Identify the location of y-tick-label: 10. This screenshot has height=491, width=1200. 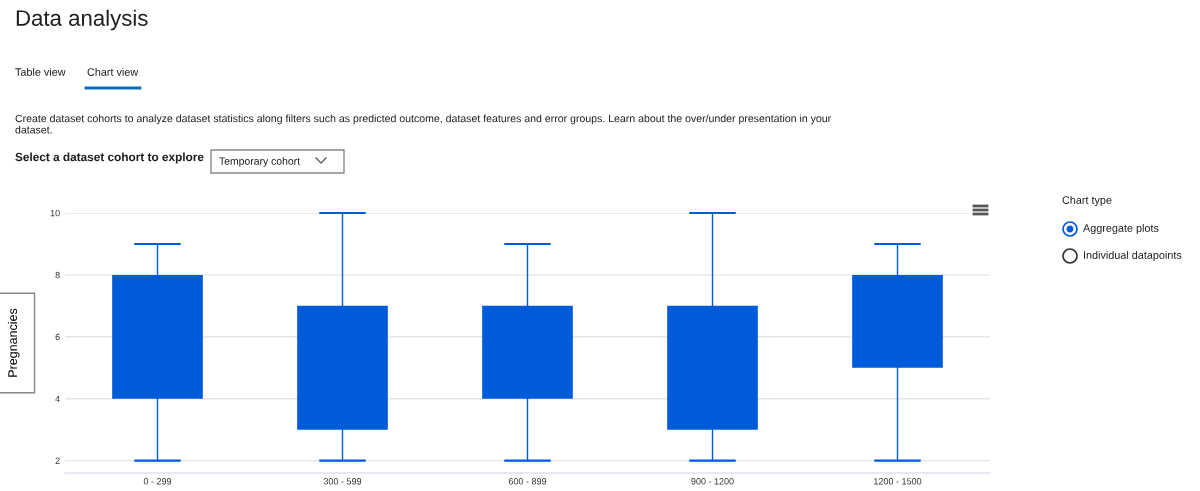
(55, 213).